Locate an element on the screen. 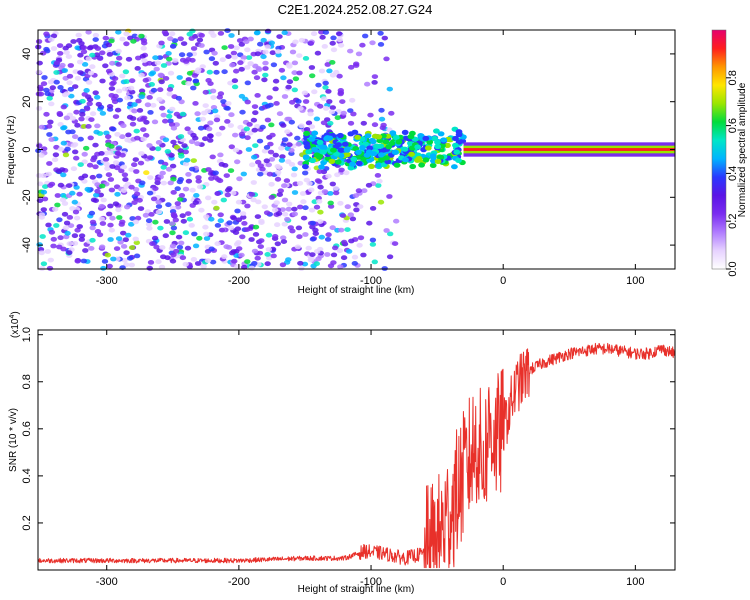 The width and height of the screenshot is (750, 600). colorbar-label: Normalized spectral amplitude is located at coordinates (742, 149).